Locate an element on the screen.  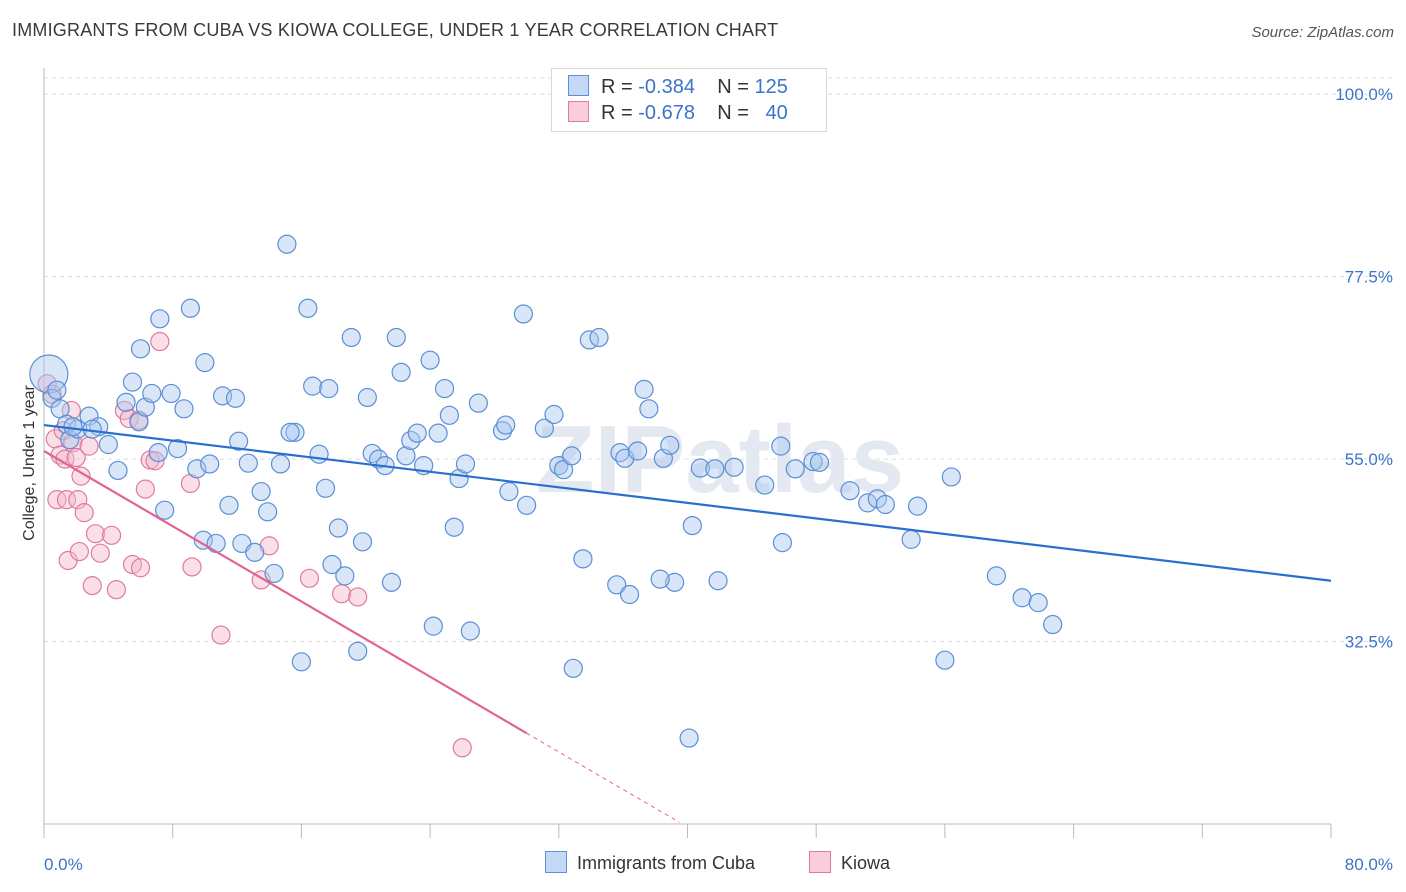
legend-r-label: R = is located at coordinates (617, 87).